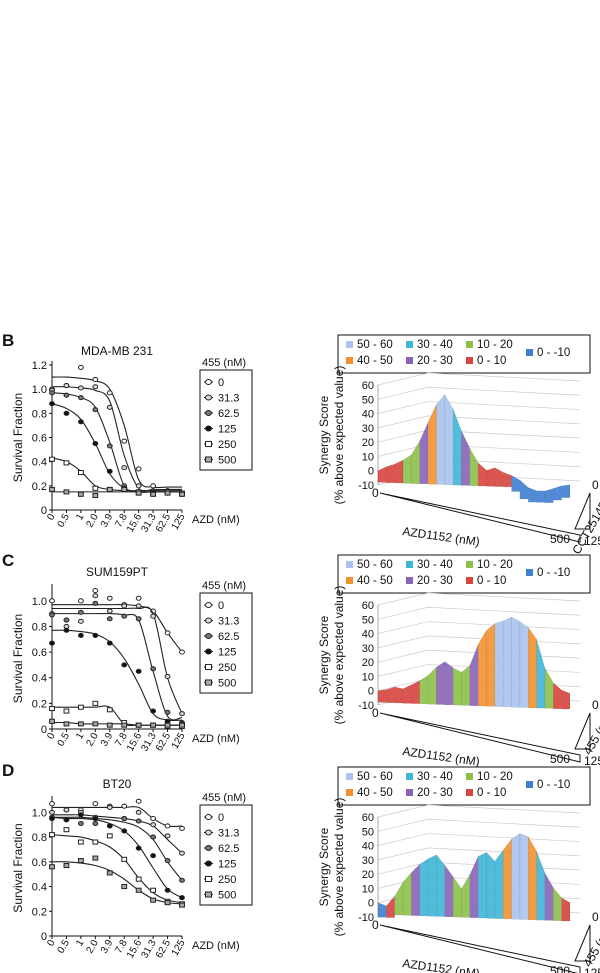 This screenshot has height=973, width=600. Describe the element at coordinates (368, 443) in the screenshot. I see `z-tick-label: 20` at that location.